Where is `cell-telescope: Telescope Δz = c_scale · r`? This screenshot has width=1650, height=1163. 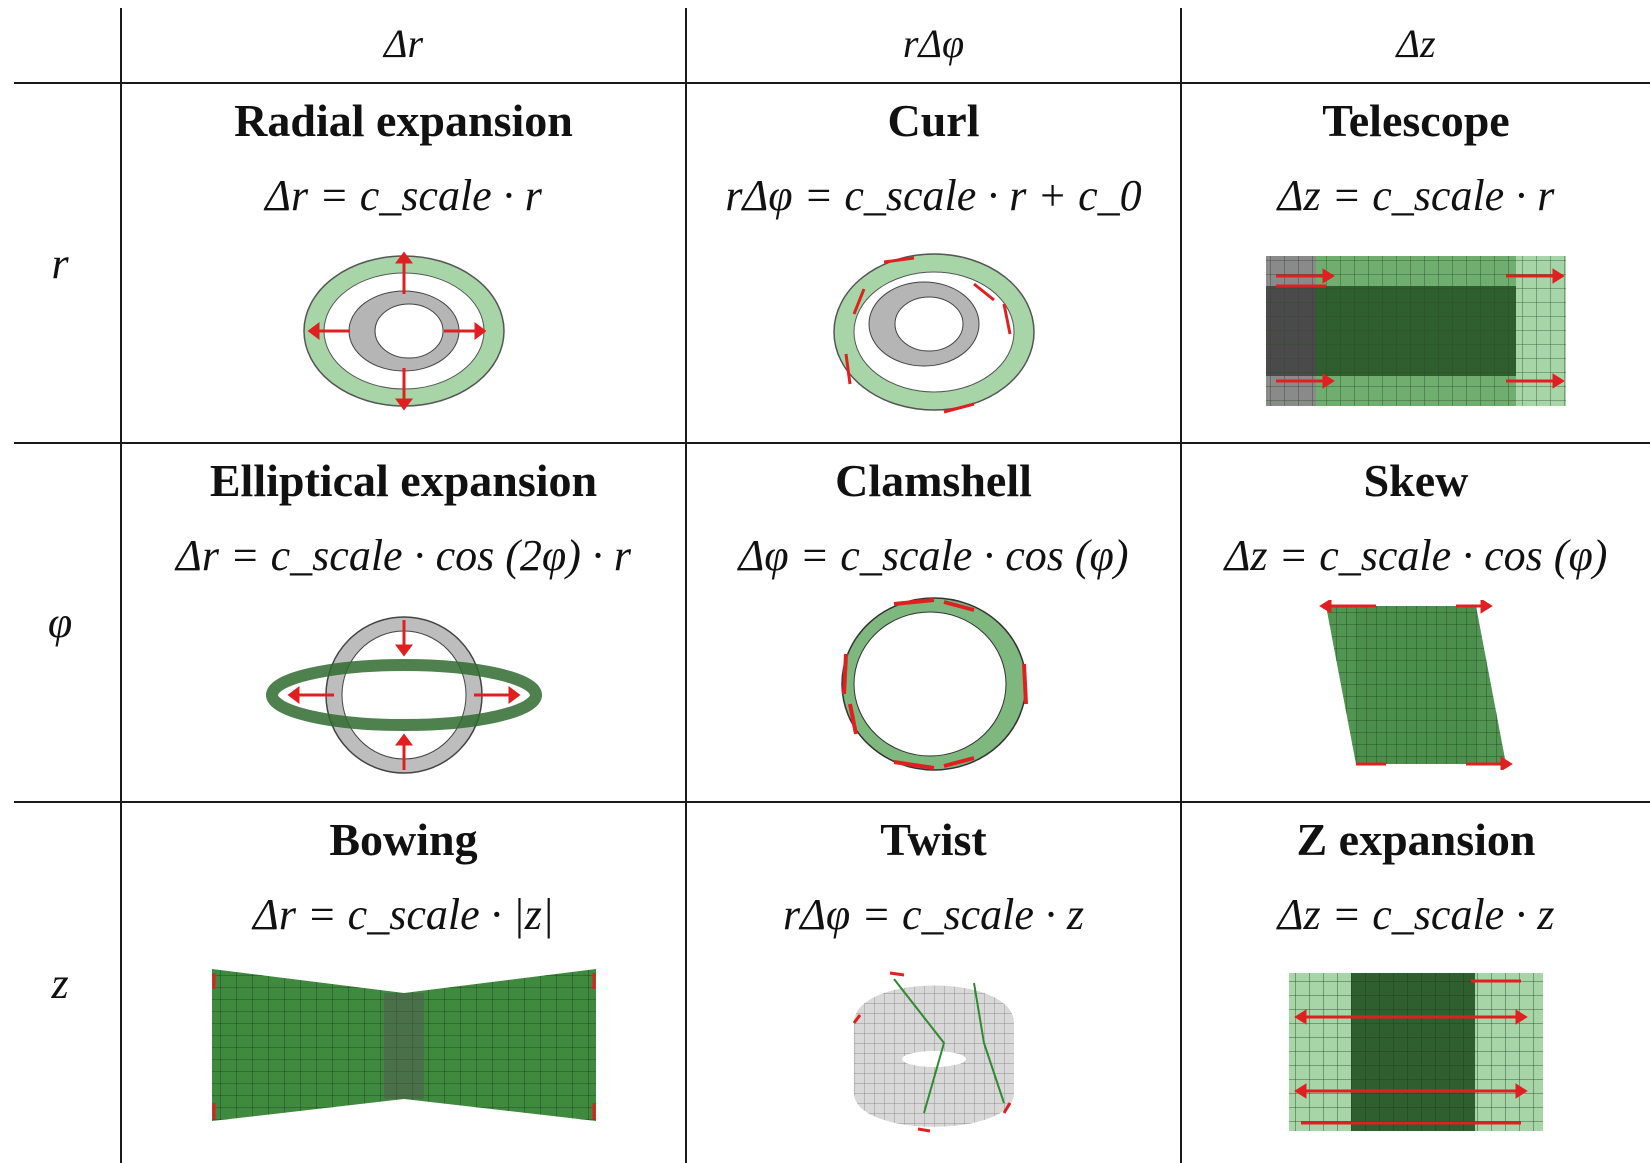 cell-telescope: Telescope Δz = c_scale · r is located at coordinates (1416, 263).